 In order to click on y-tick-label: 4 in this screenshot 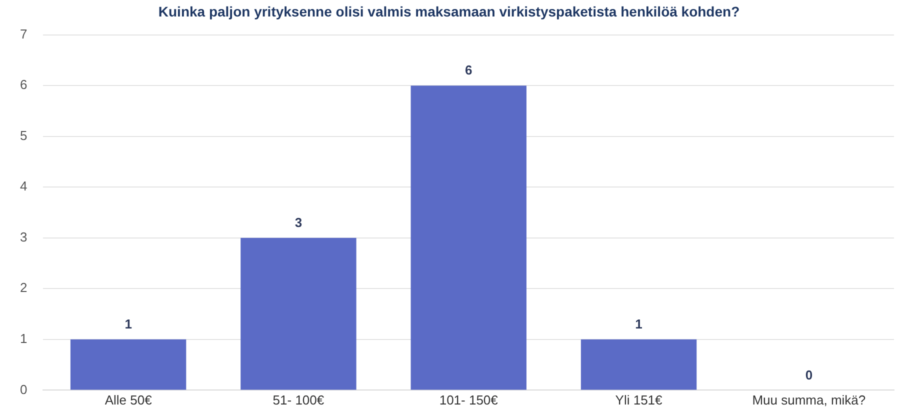, I will do `click(24, 186)`.